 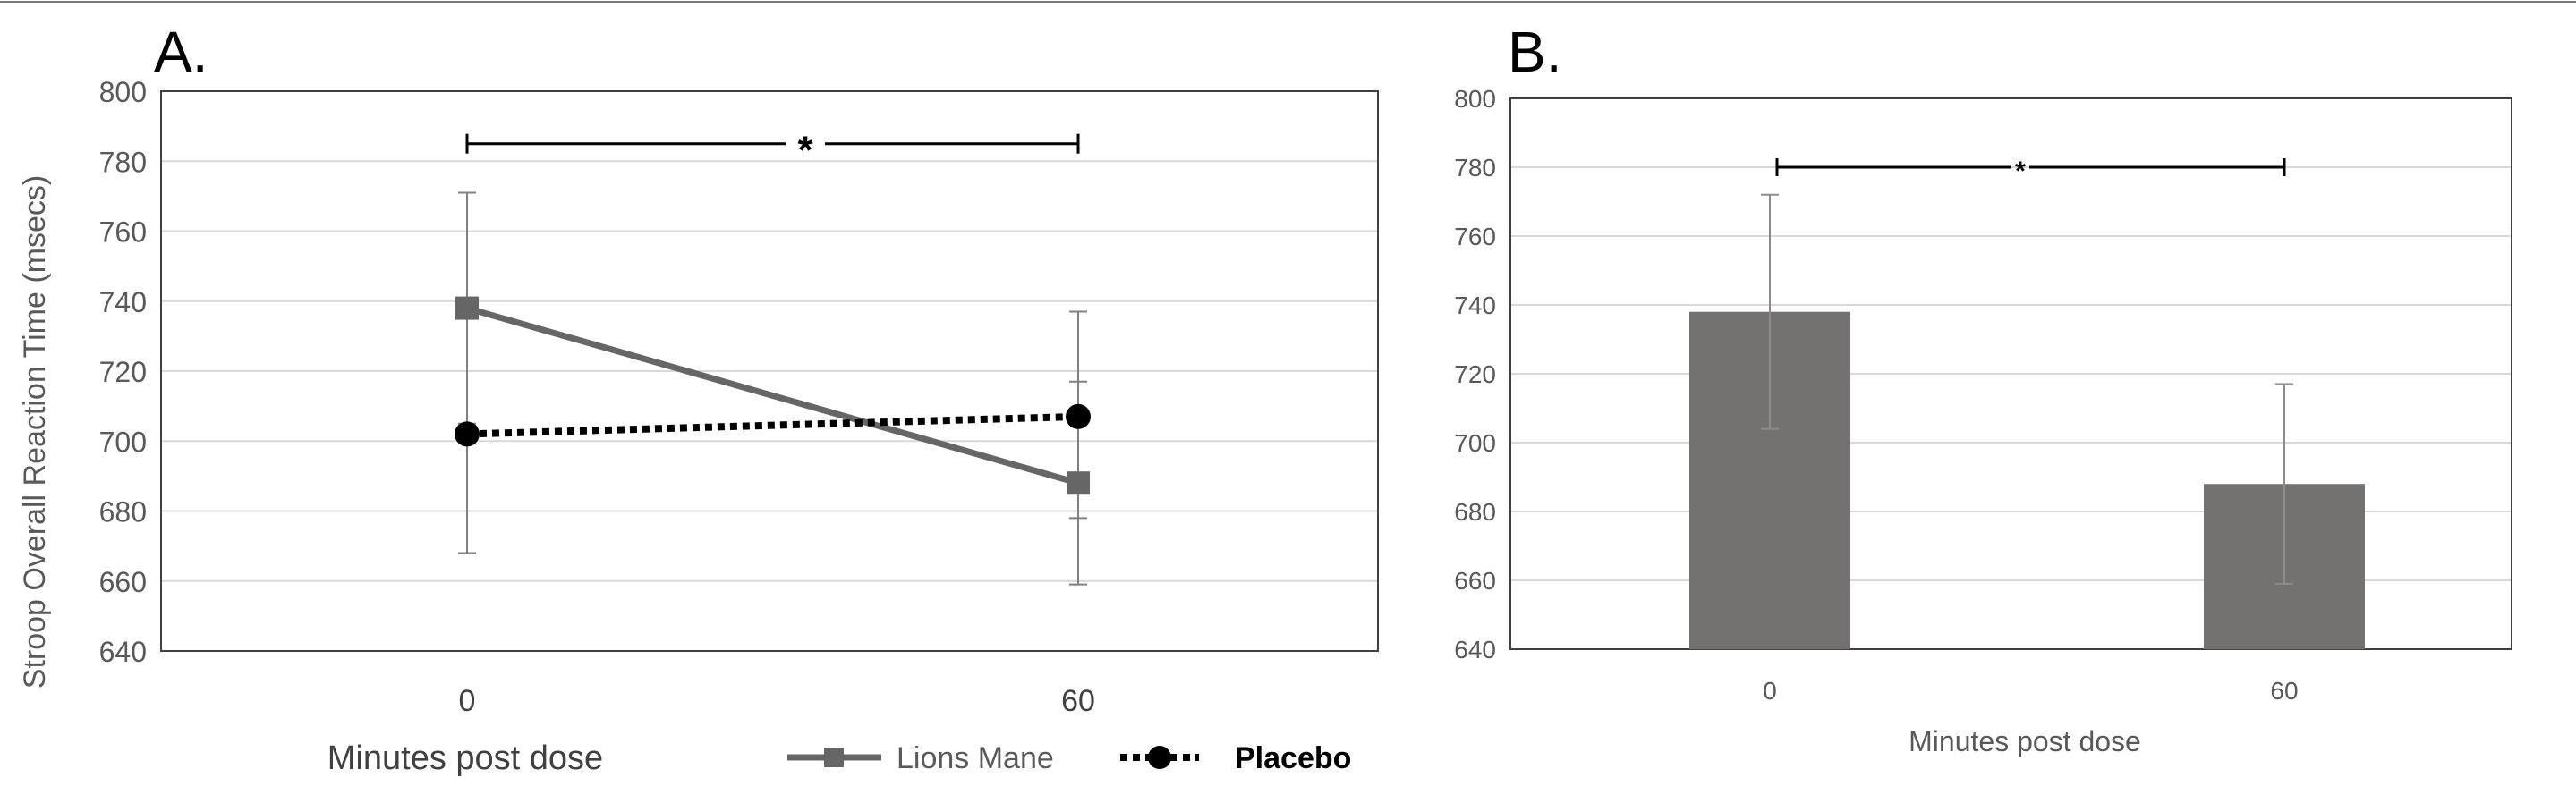 I want to click on panel-a-y-tick-label: 680, so click(x=123, y=512).